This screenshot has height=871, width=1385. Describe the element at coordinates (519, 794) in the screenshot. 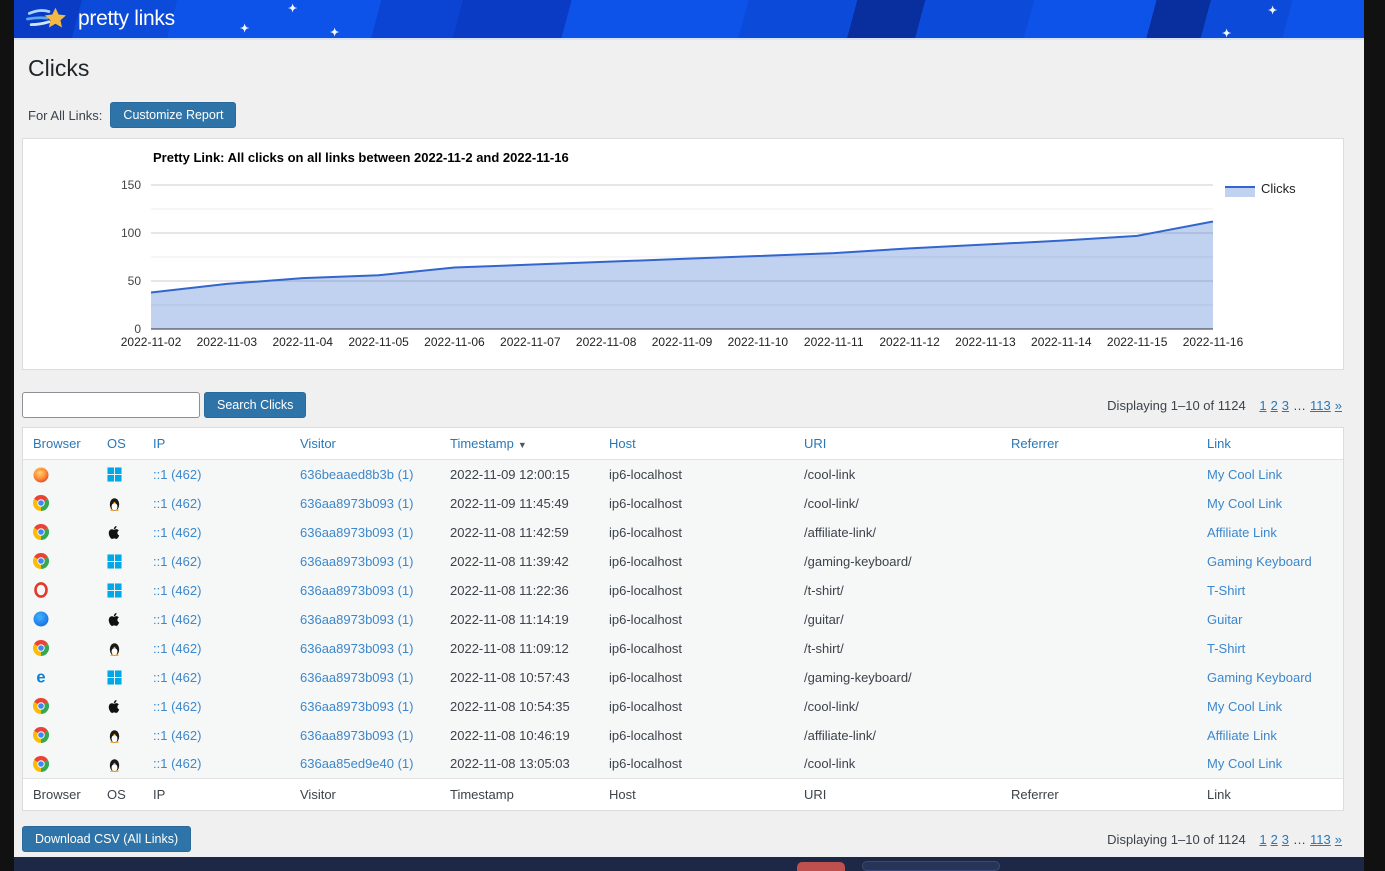

I see `footer-column-header-timestamp: Timestamp` at that location.